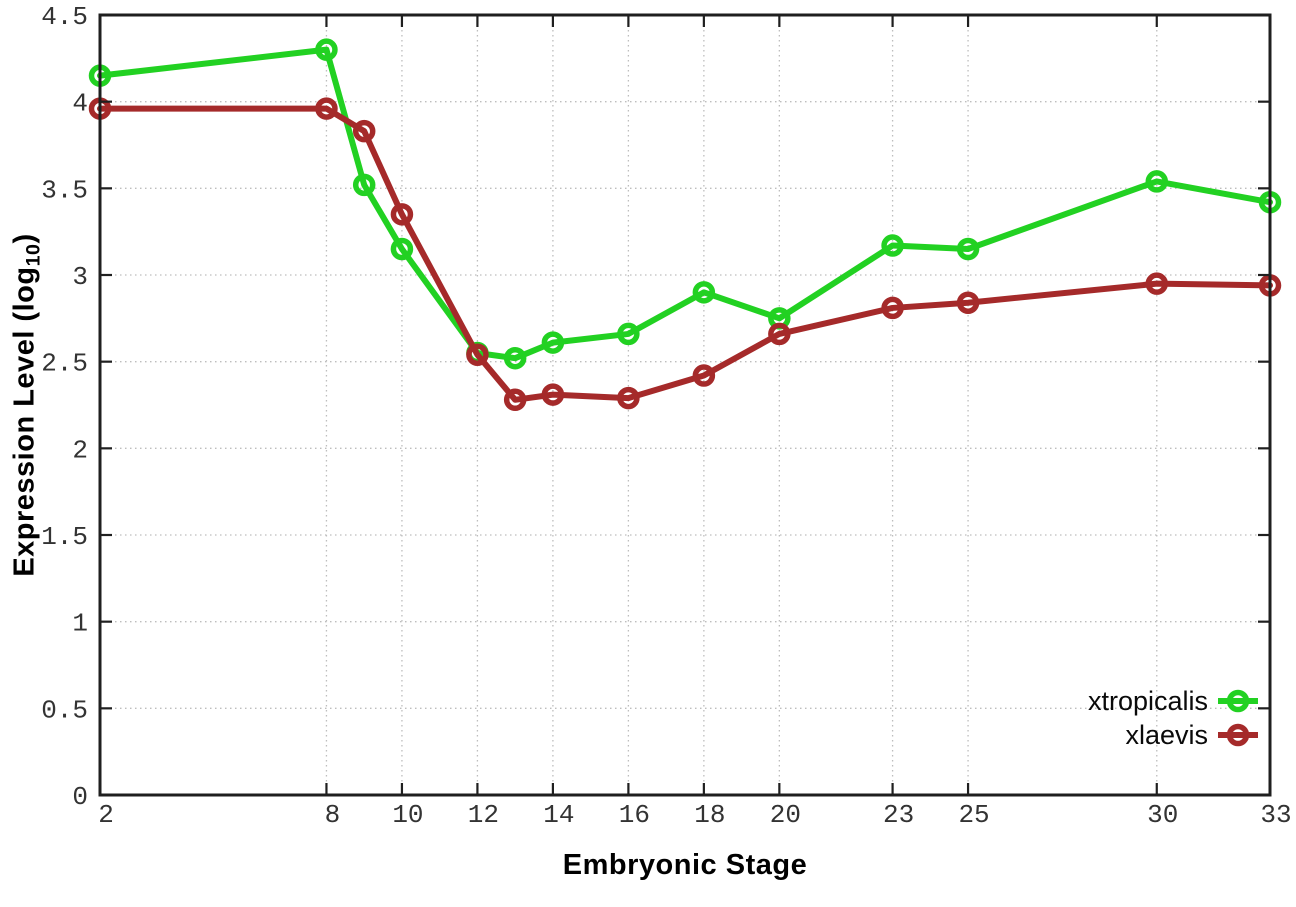 This screenshot has width=1296, height=907. Describe the element at coordinates (80, 797) in the screenshot. I see `y-tick-label: 0` at that location.